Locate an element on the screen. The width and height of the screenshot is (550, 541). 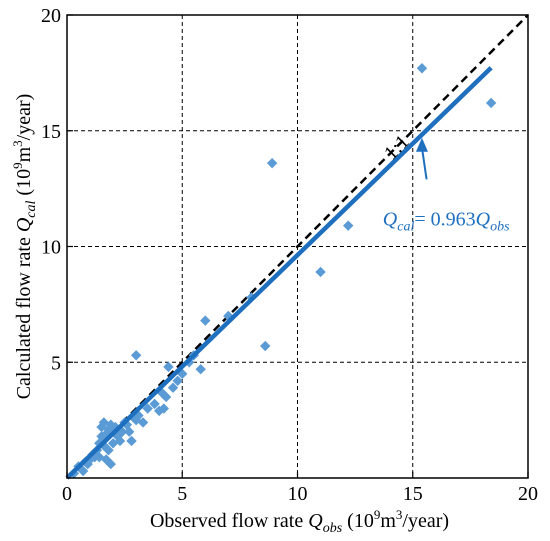
y-tick-label: 15 is located at coordinates (51, 132).